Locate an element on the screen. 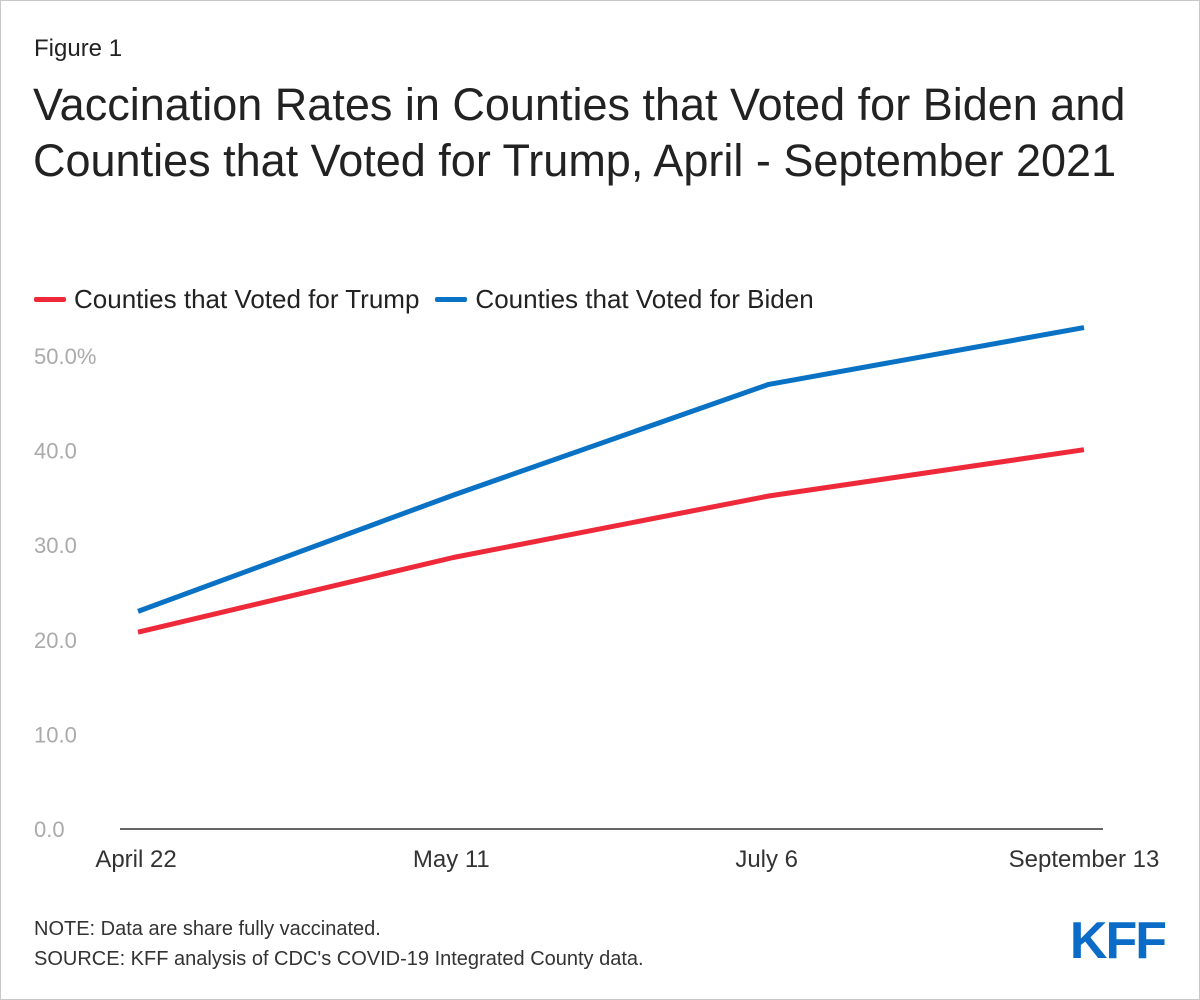  legend-label-trump: Counties that Voted for Trump is located at coordinates (247, 299).